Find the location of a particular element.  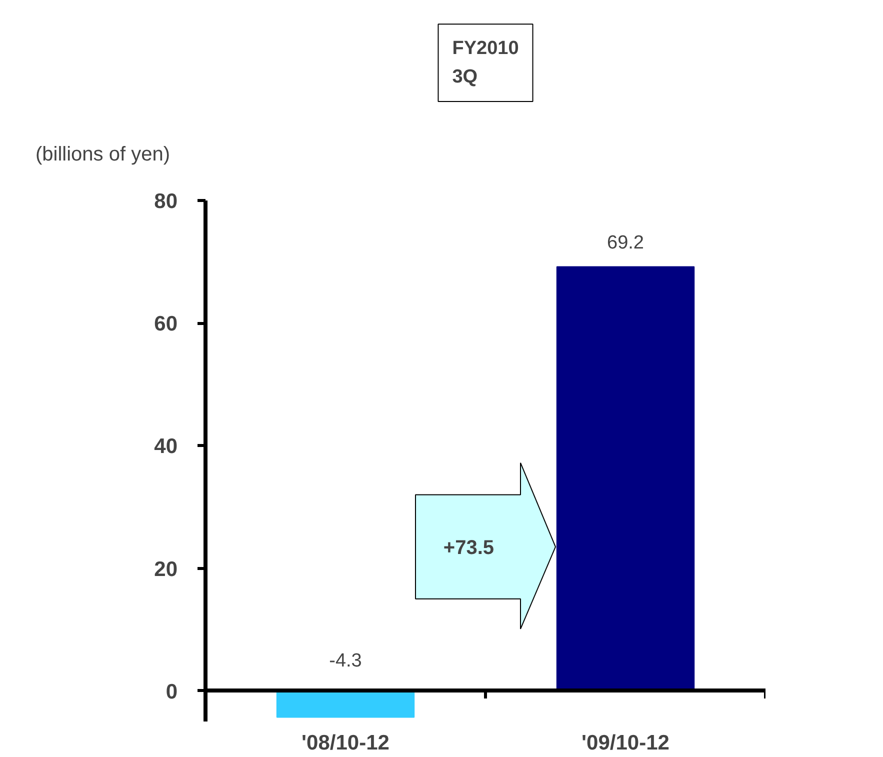

x-tick-label: '09/10-12 is located at coordinates (626, 743).